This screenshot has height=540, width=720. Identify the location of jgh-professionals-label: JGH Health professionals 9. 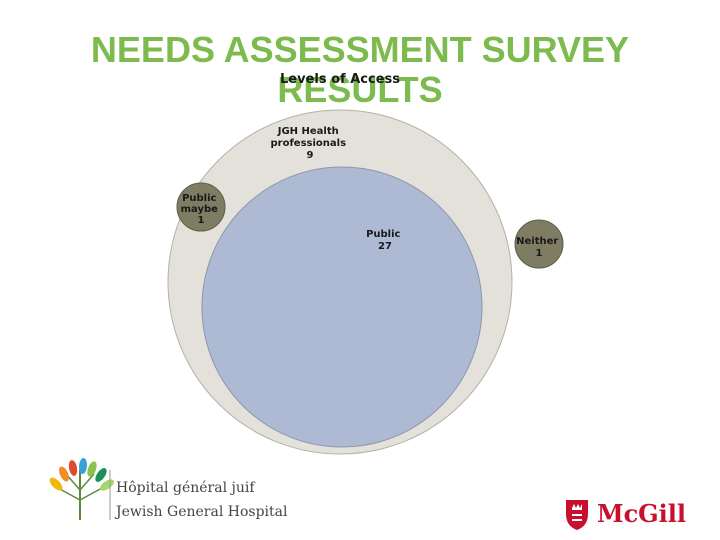
(309, 143).